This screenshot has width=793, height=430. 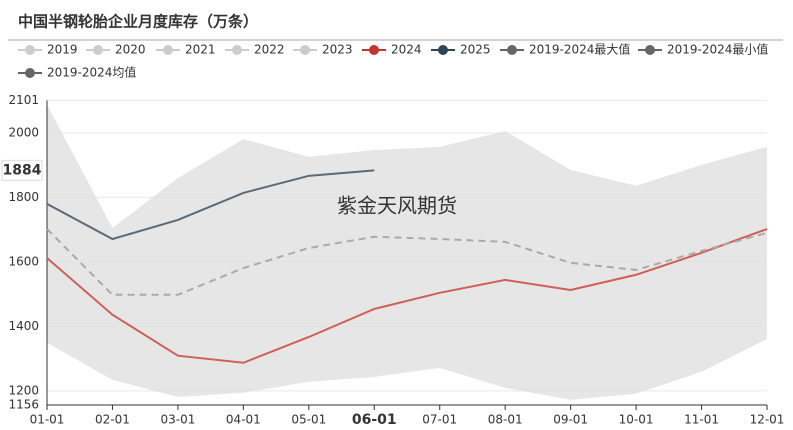 I want to click on y-tick-label: 2000, so click(x=23, y=132).